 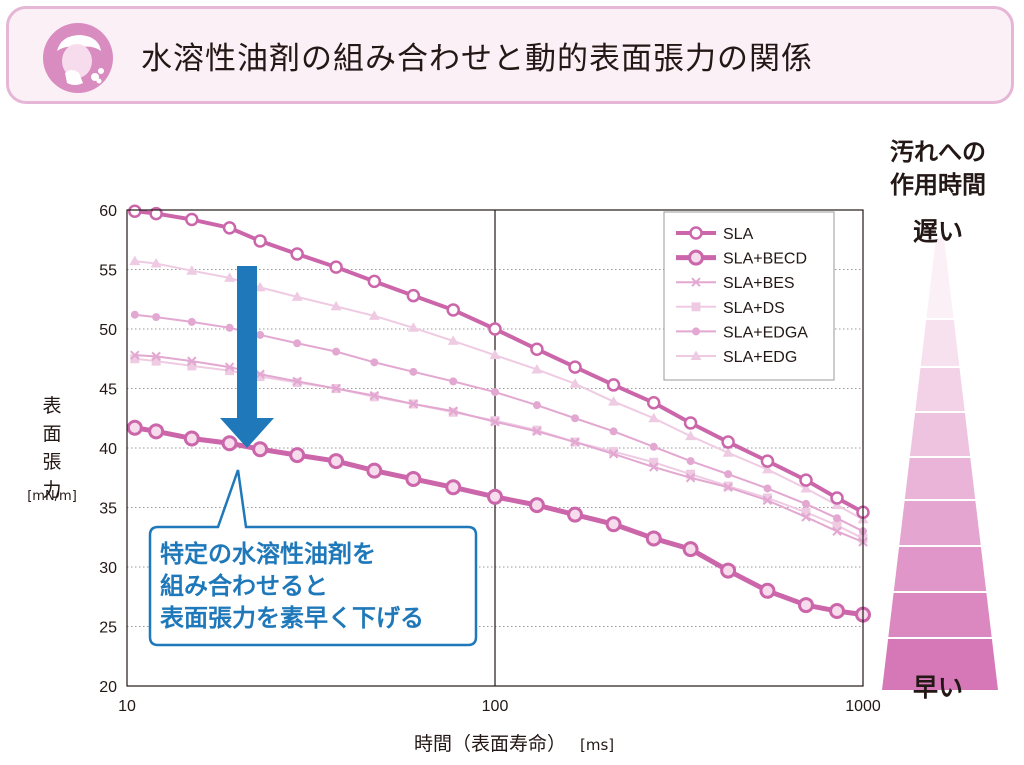 What do you see at coordinates (765, 259) in the screenshot?
I see `legend-label: SLA+BECD` at bounding box center [765, 259].